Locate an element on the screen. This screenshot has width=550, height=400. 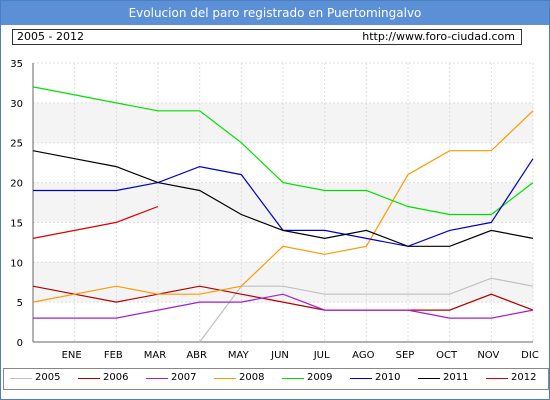
legend-item-2012: 2012 is located at coordinates (517, 379).